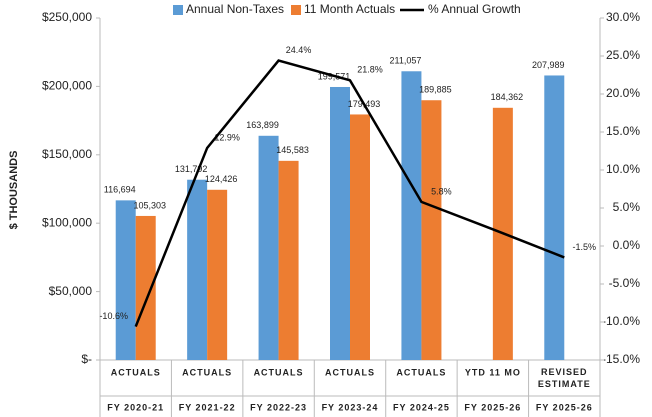  Describe the element at coordinates (350, 407) in the screenshot. I see `x-group-label: FY 2023-24` at that location.